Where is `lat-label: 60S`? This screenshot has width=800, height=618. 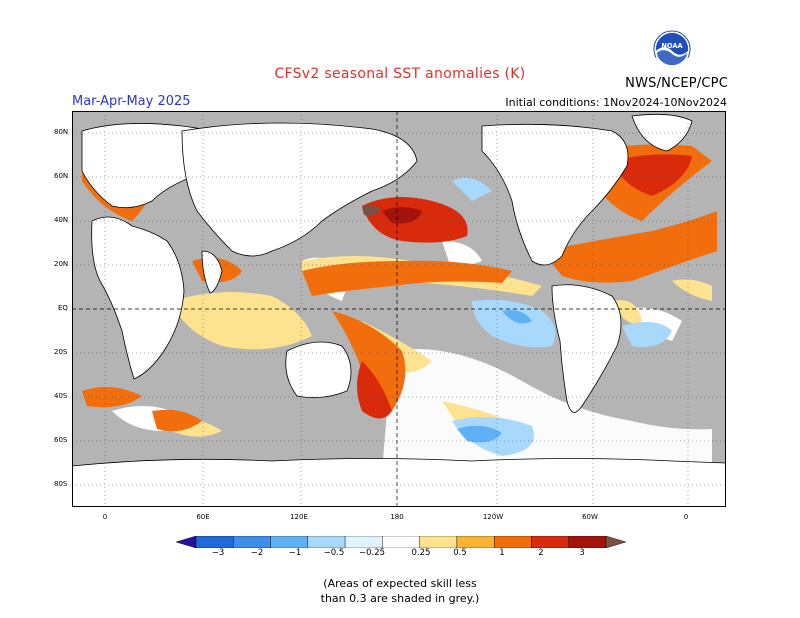
lat-label: 60S is located at coordinates (61, 440).